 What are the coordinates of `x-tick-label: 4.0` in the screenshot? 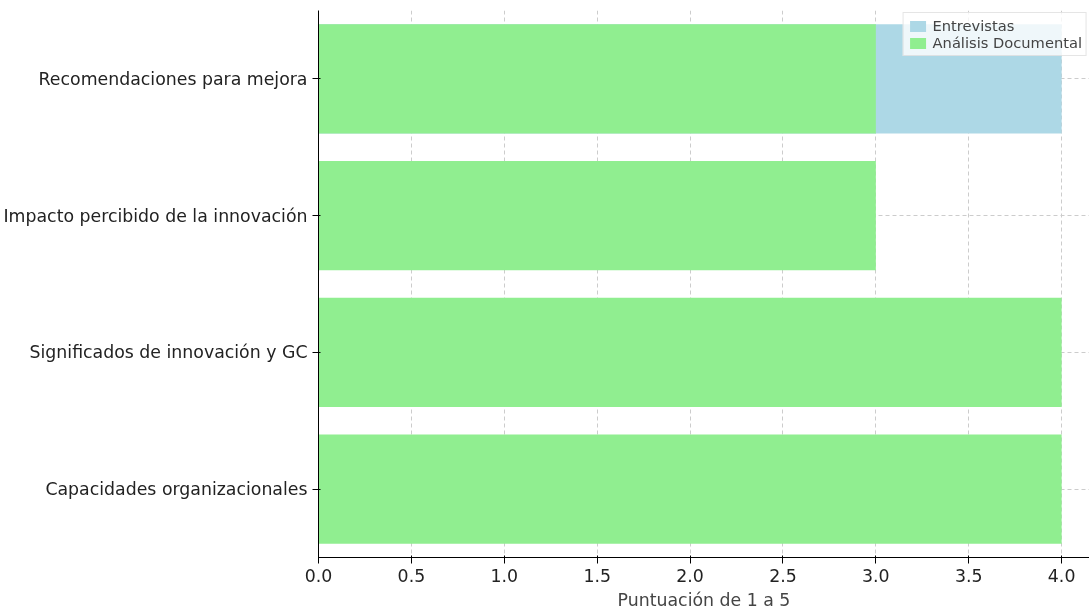 It's located at (1061, 575).